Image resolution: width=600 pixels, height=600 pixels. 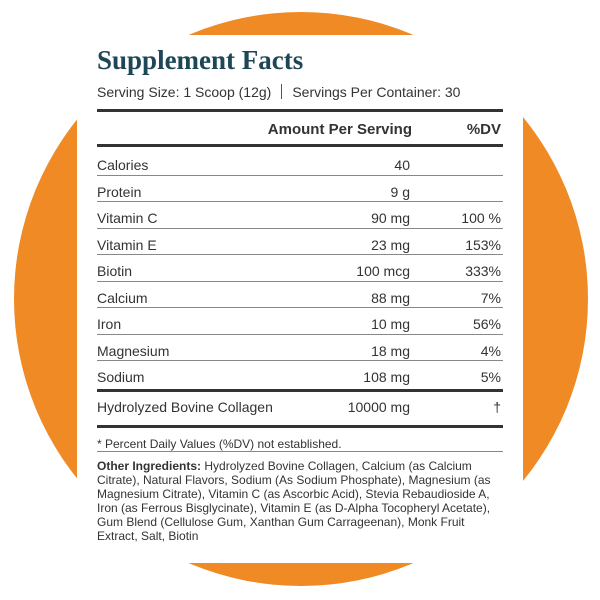 I want to click on column-header: %DV, so click(x=483, y=129).